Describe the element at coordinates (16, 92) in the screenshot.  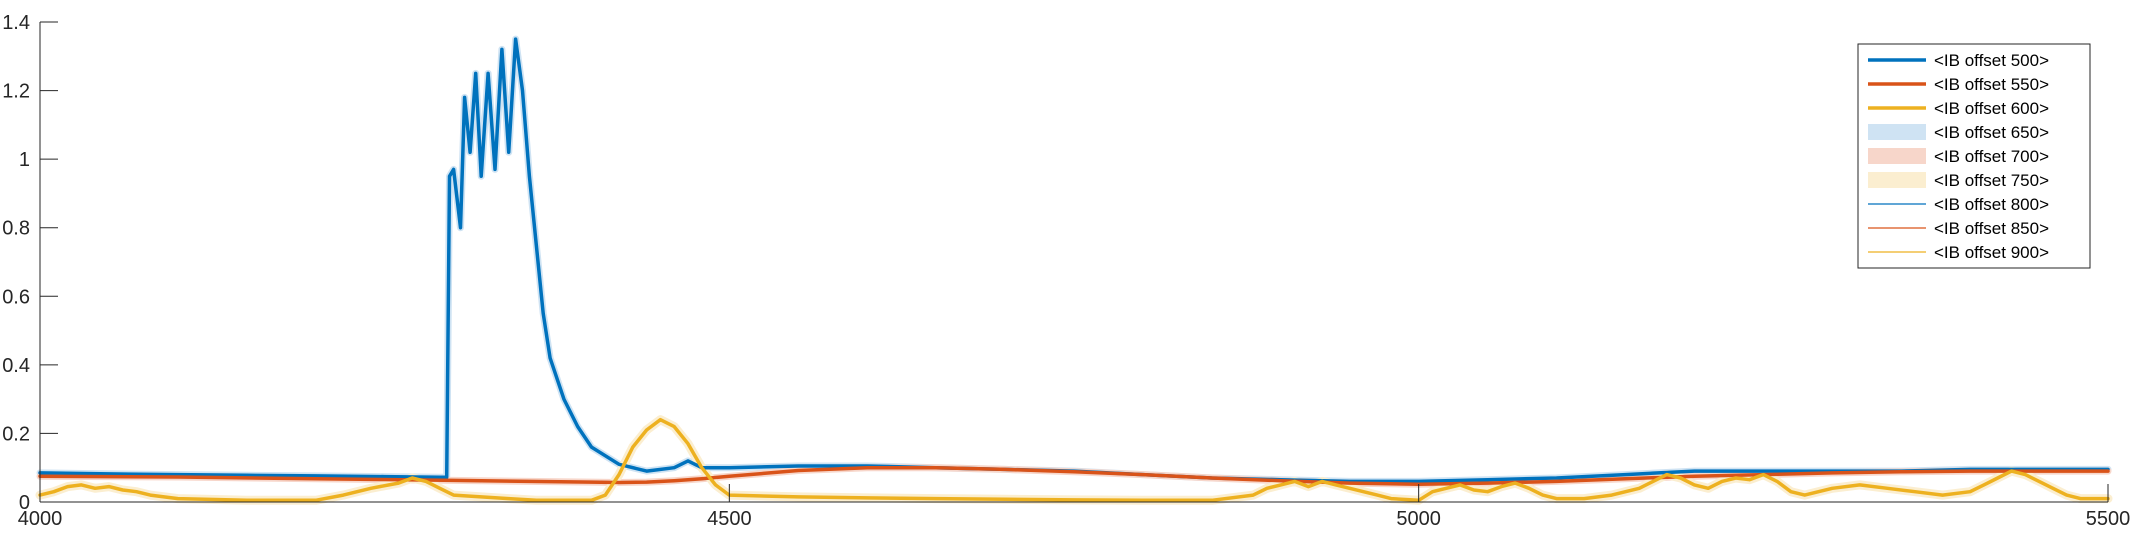
I see `y-tick-label: 1.2` at that location.